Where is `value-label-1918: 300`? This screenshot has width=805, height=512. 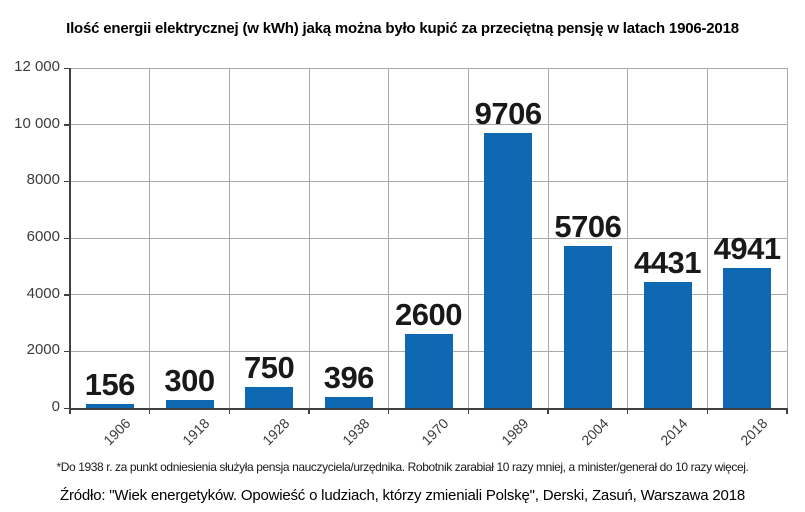
value-label-1918: 300 is located at coordinates (189, 380).